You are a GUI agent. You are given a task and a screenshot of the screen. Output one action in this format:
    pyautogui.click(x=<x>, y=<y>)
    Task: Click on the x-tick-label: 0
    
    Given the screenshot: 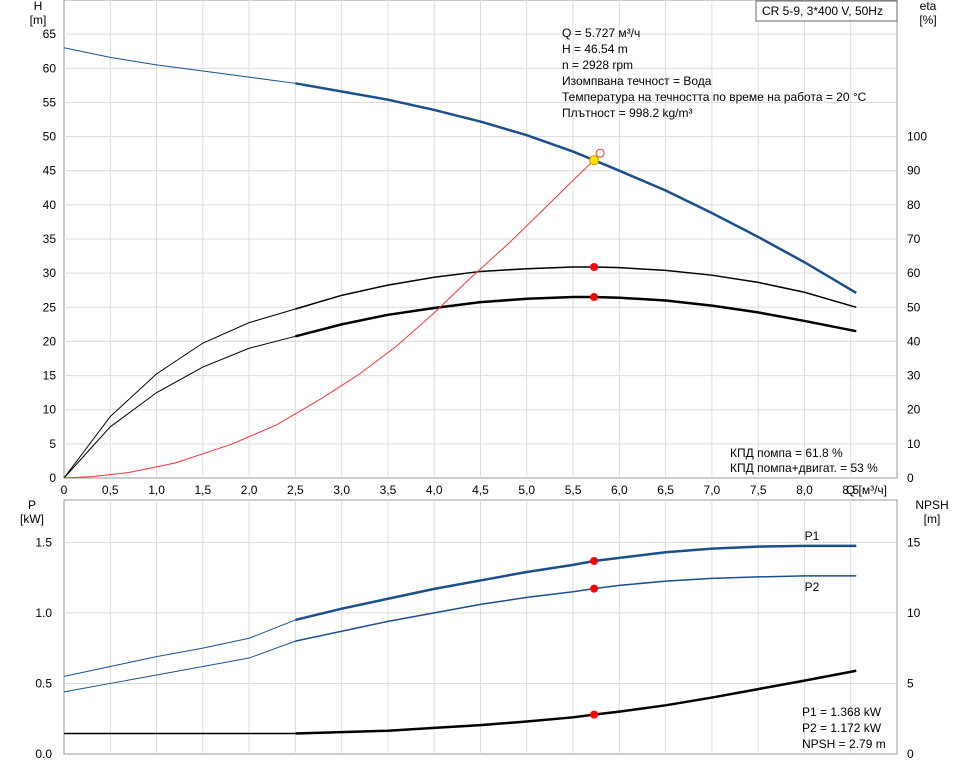 What is the action you would take?
    pyautogui.click(x=64, y=490)
    